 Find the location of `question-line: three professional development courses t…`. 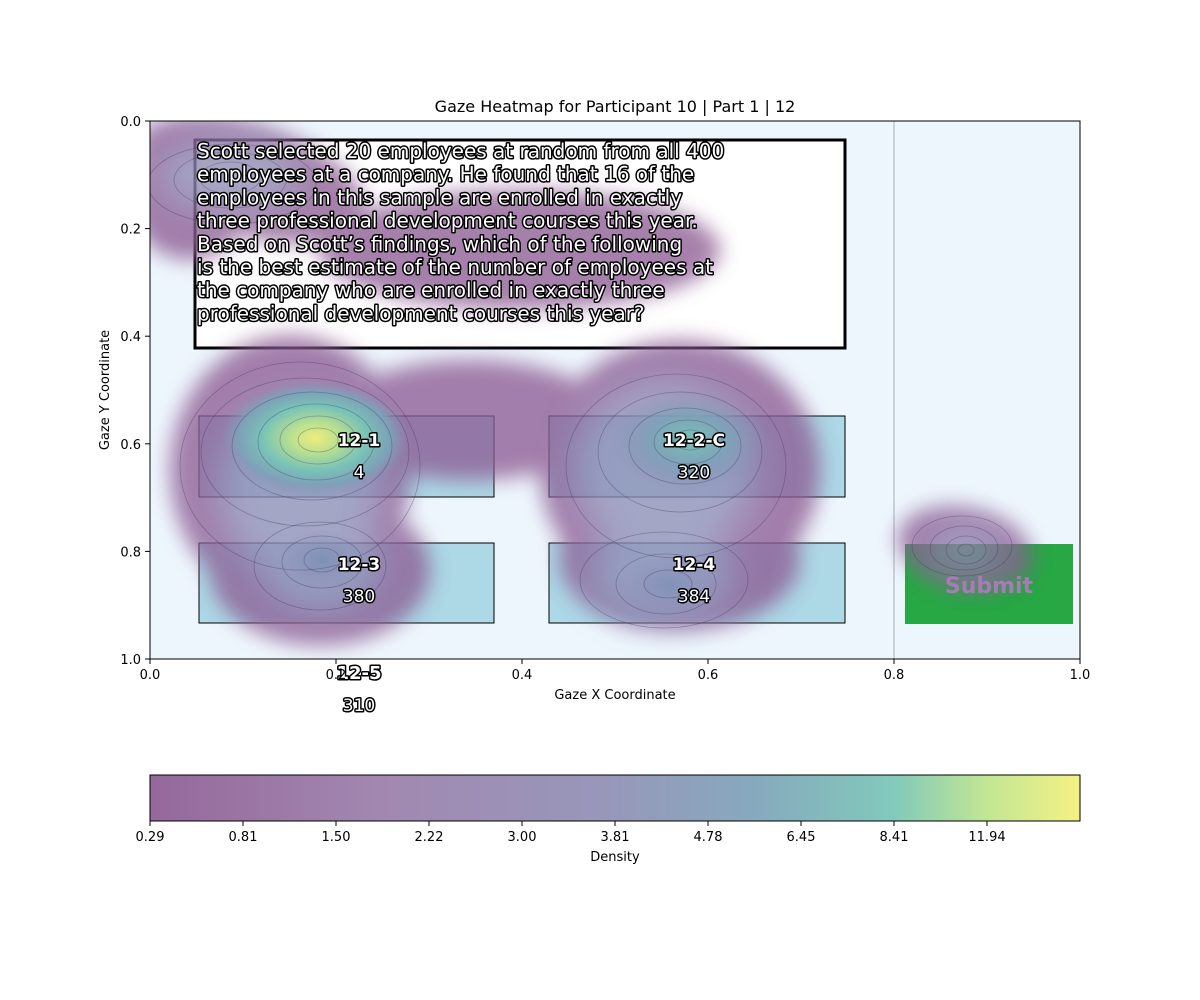

question-line: three professional development courses t… is located at coordinates (447, 221).